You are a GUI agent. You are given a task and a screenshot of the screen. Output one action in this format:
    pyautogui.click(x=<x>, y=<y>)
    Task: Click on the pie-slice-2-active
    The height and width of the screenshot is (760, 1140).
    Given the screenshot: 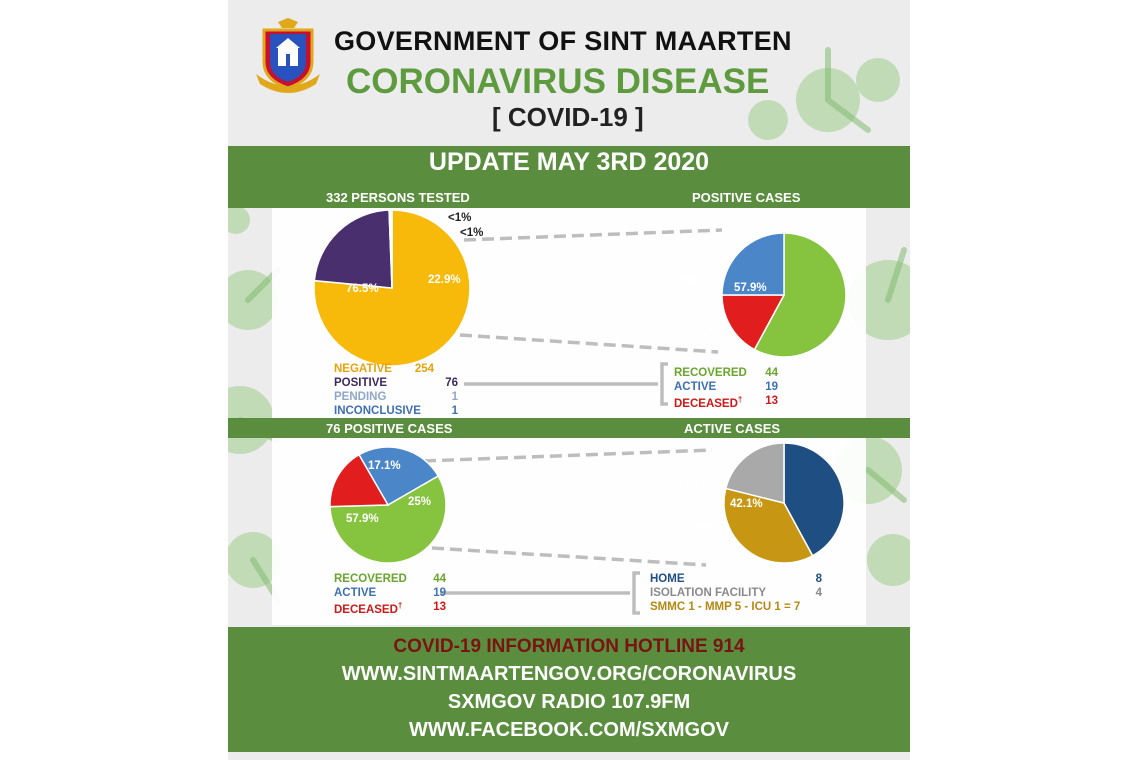 What is the action you would take?
    pyautogui.click(x=753, y=264)
    